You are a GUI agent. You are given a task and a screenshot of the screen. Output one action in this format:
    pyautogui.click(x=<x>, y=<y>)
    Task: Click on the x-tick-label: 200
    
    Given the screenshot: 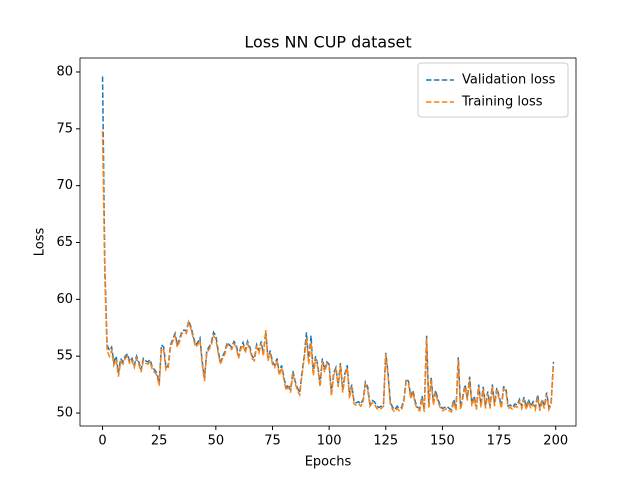 What is the action you would take?
    pyautogui.click(x=555, y=441)
    